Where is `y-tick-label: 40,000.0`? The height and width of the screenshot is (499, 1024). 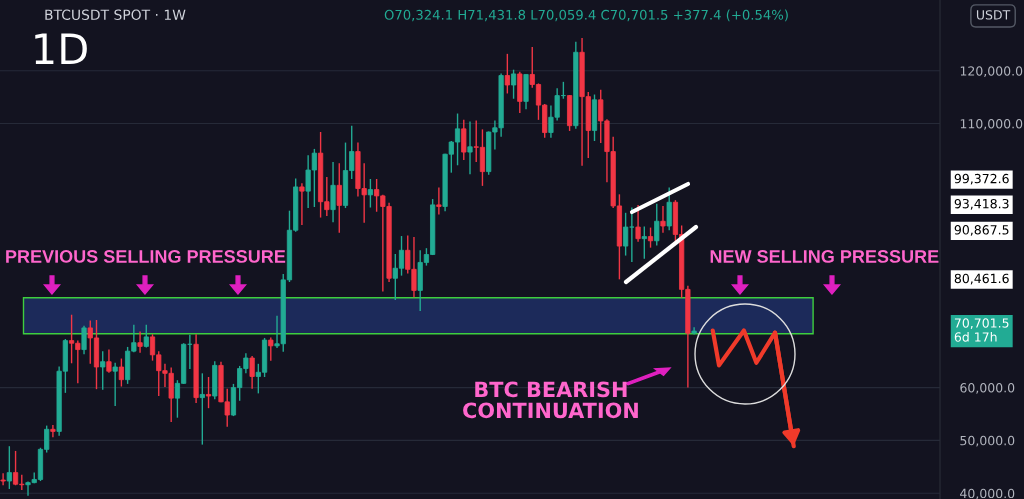 y-tick-label: 40,000.0 is located at coordinates (987, 493).